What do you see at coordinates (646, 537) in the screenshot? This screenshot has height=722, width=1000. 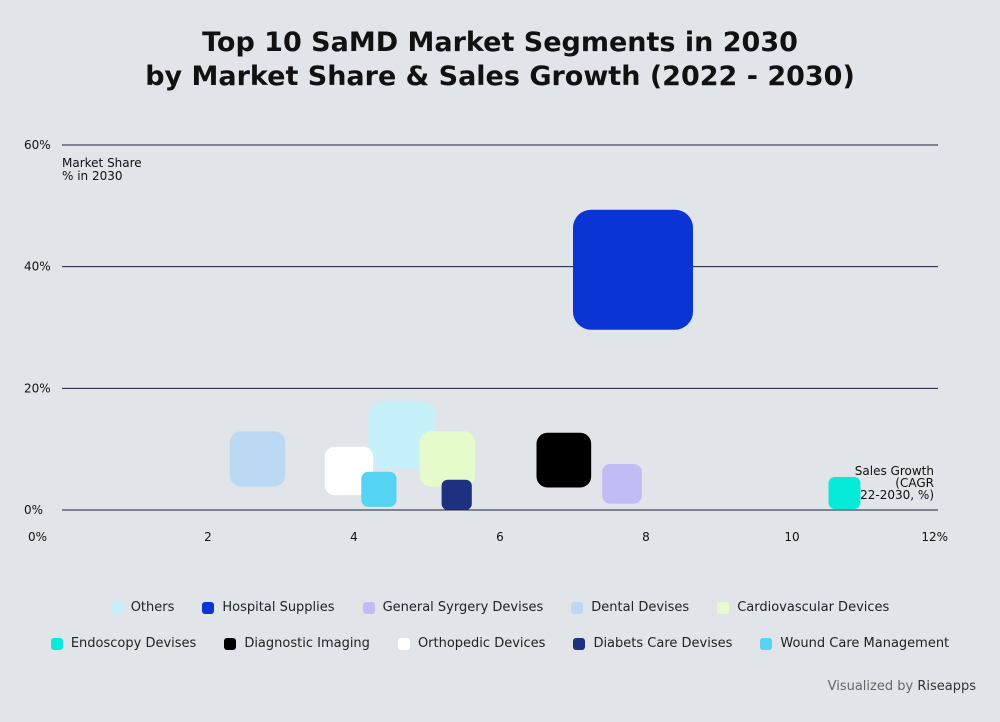 I see `x-tick-label-4: 8` at bounding box center [646, 537].